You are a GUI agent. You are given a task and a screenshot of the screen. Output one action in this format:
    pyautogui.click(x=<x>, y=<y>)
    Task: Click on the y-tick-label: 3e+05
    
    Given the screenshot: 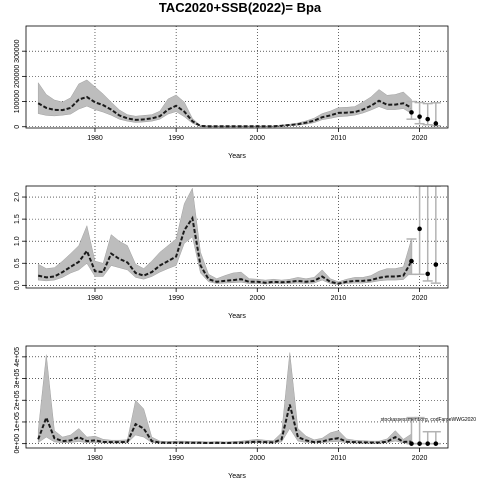 What is the action you would take?
    pyautogui.click(x=17, y=379)
    